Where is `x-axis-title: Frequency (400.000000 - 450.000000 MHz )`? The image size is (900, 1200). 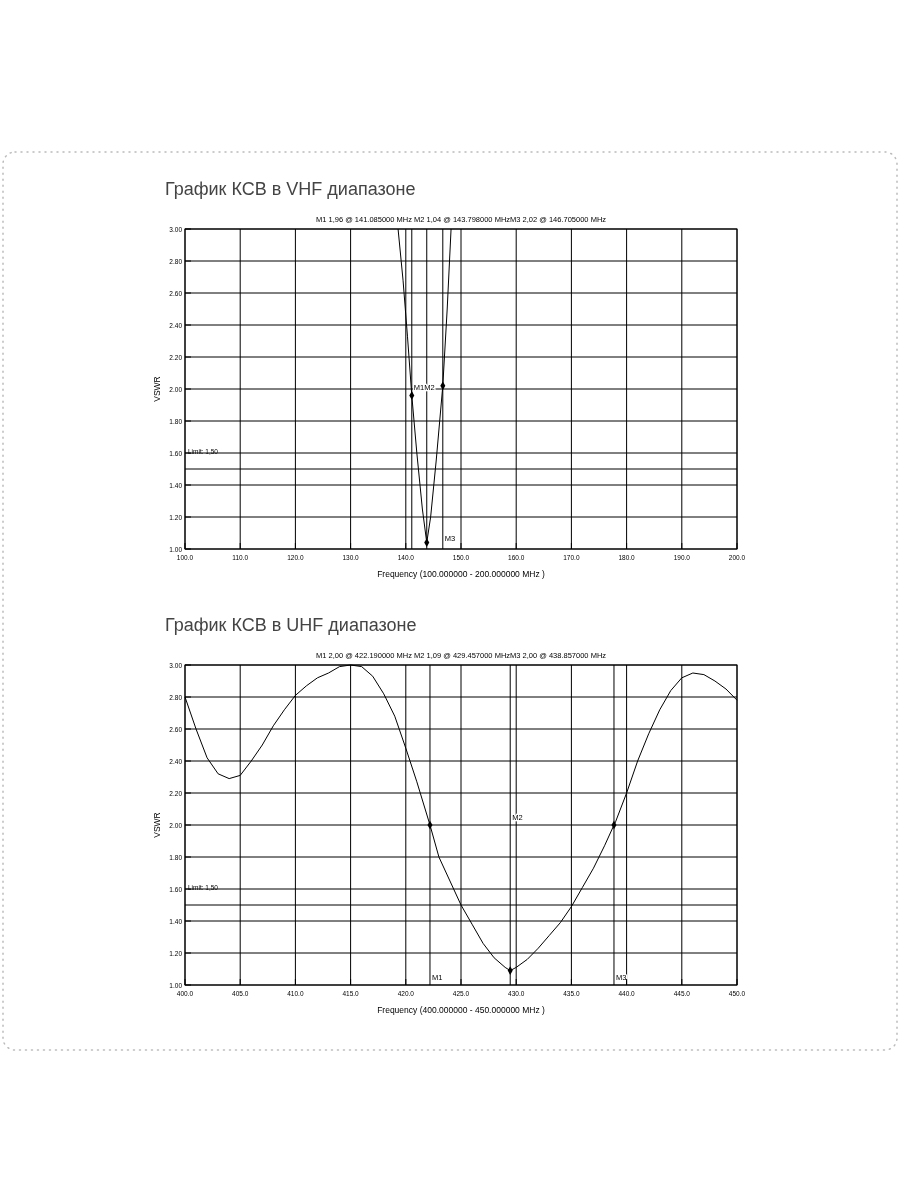
x-axis-title: Frequency (400.000000 - 450.000000 MHz ) is located at coordinates (461, 1010).